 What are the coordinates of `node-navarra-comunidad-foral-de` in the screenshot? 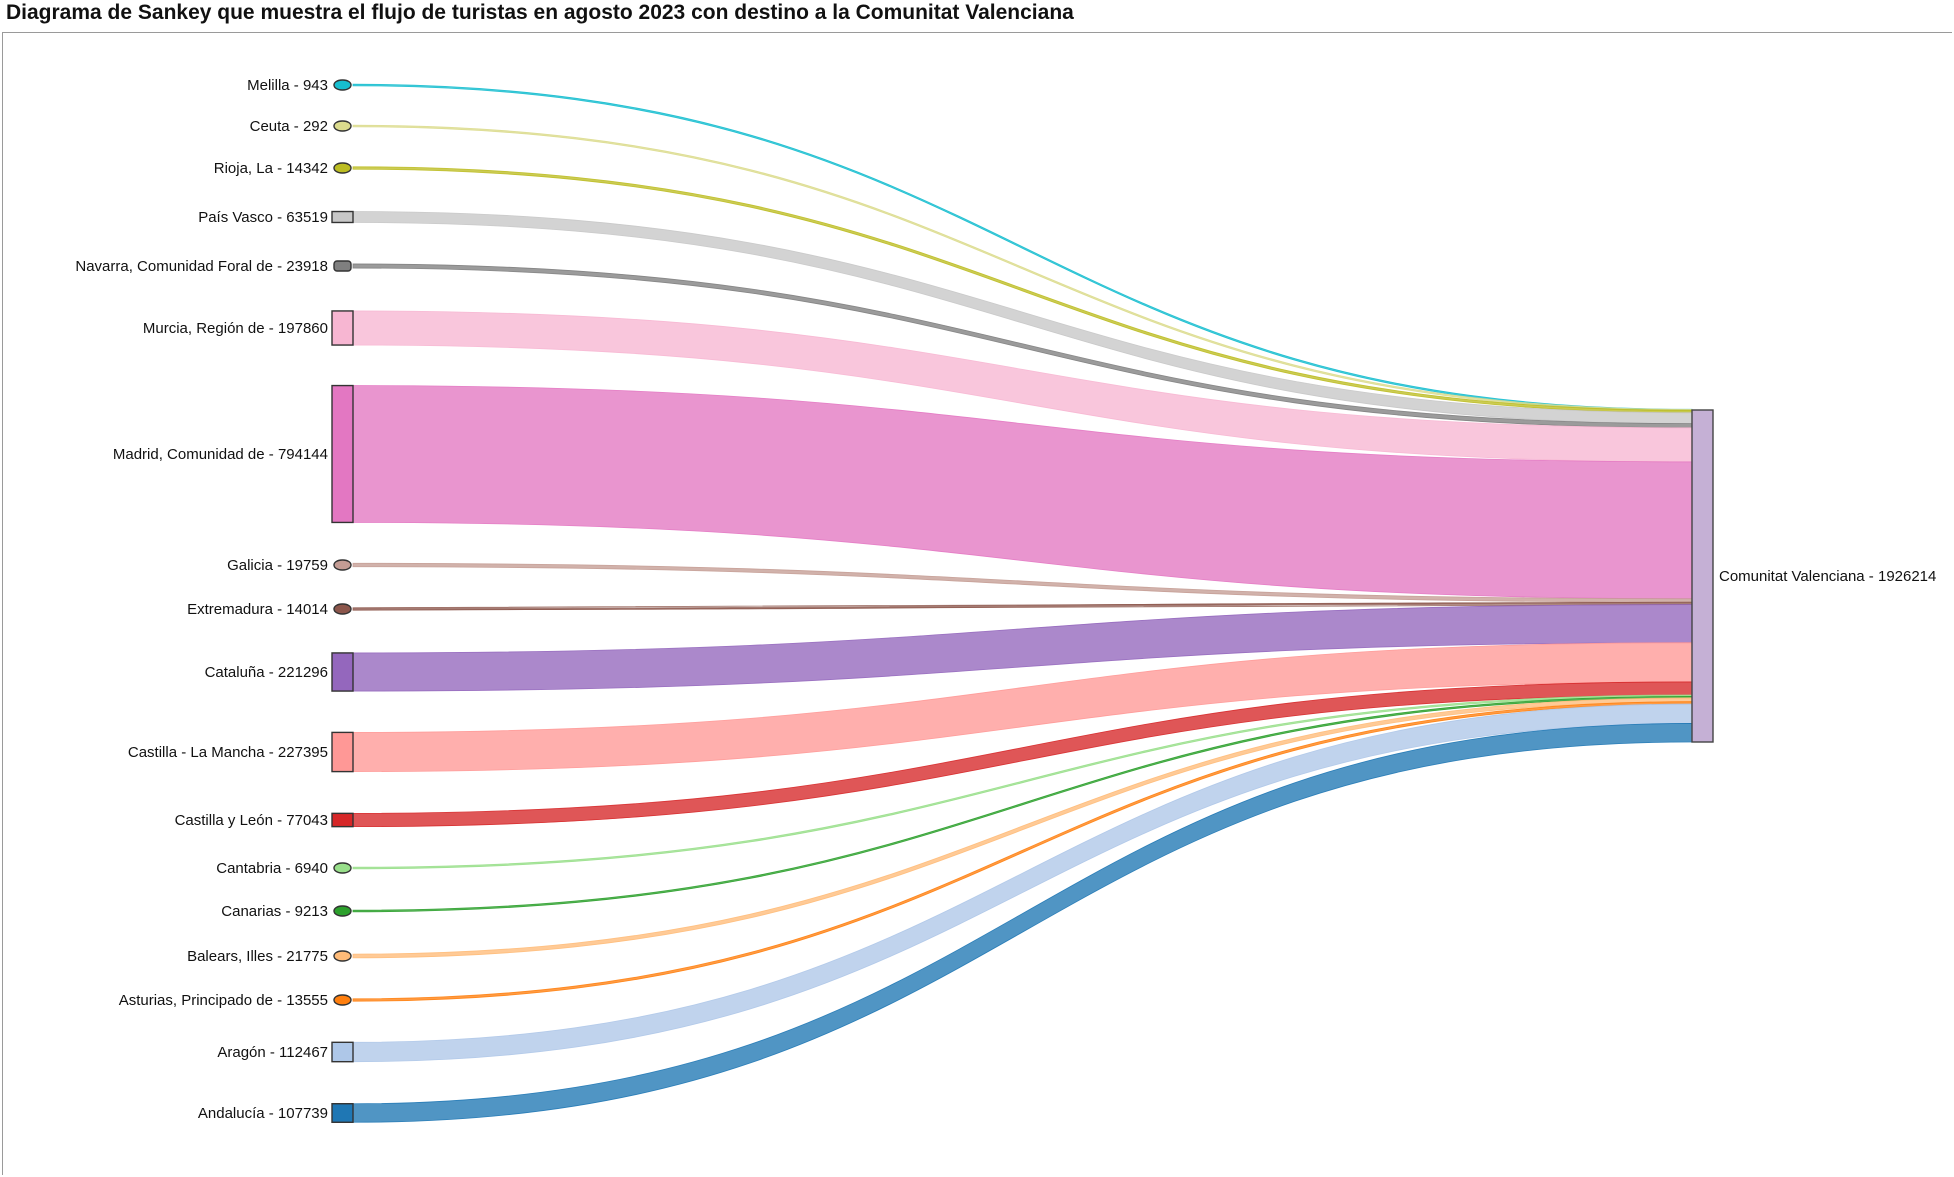 It's located at (342, 266).